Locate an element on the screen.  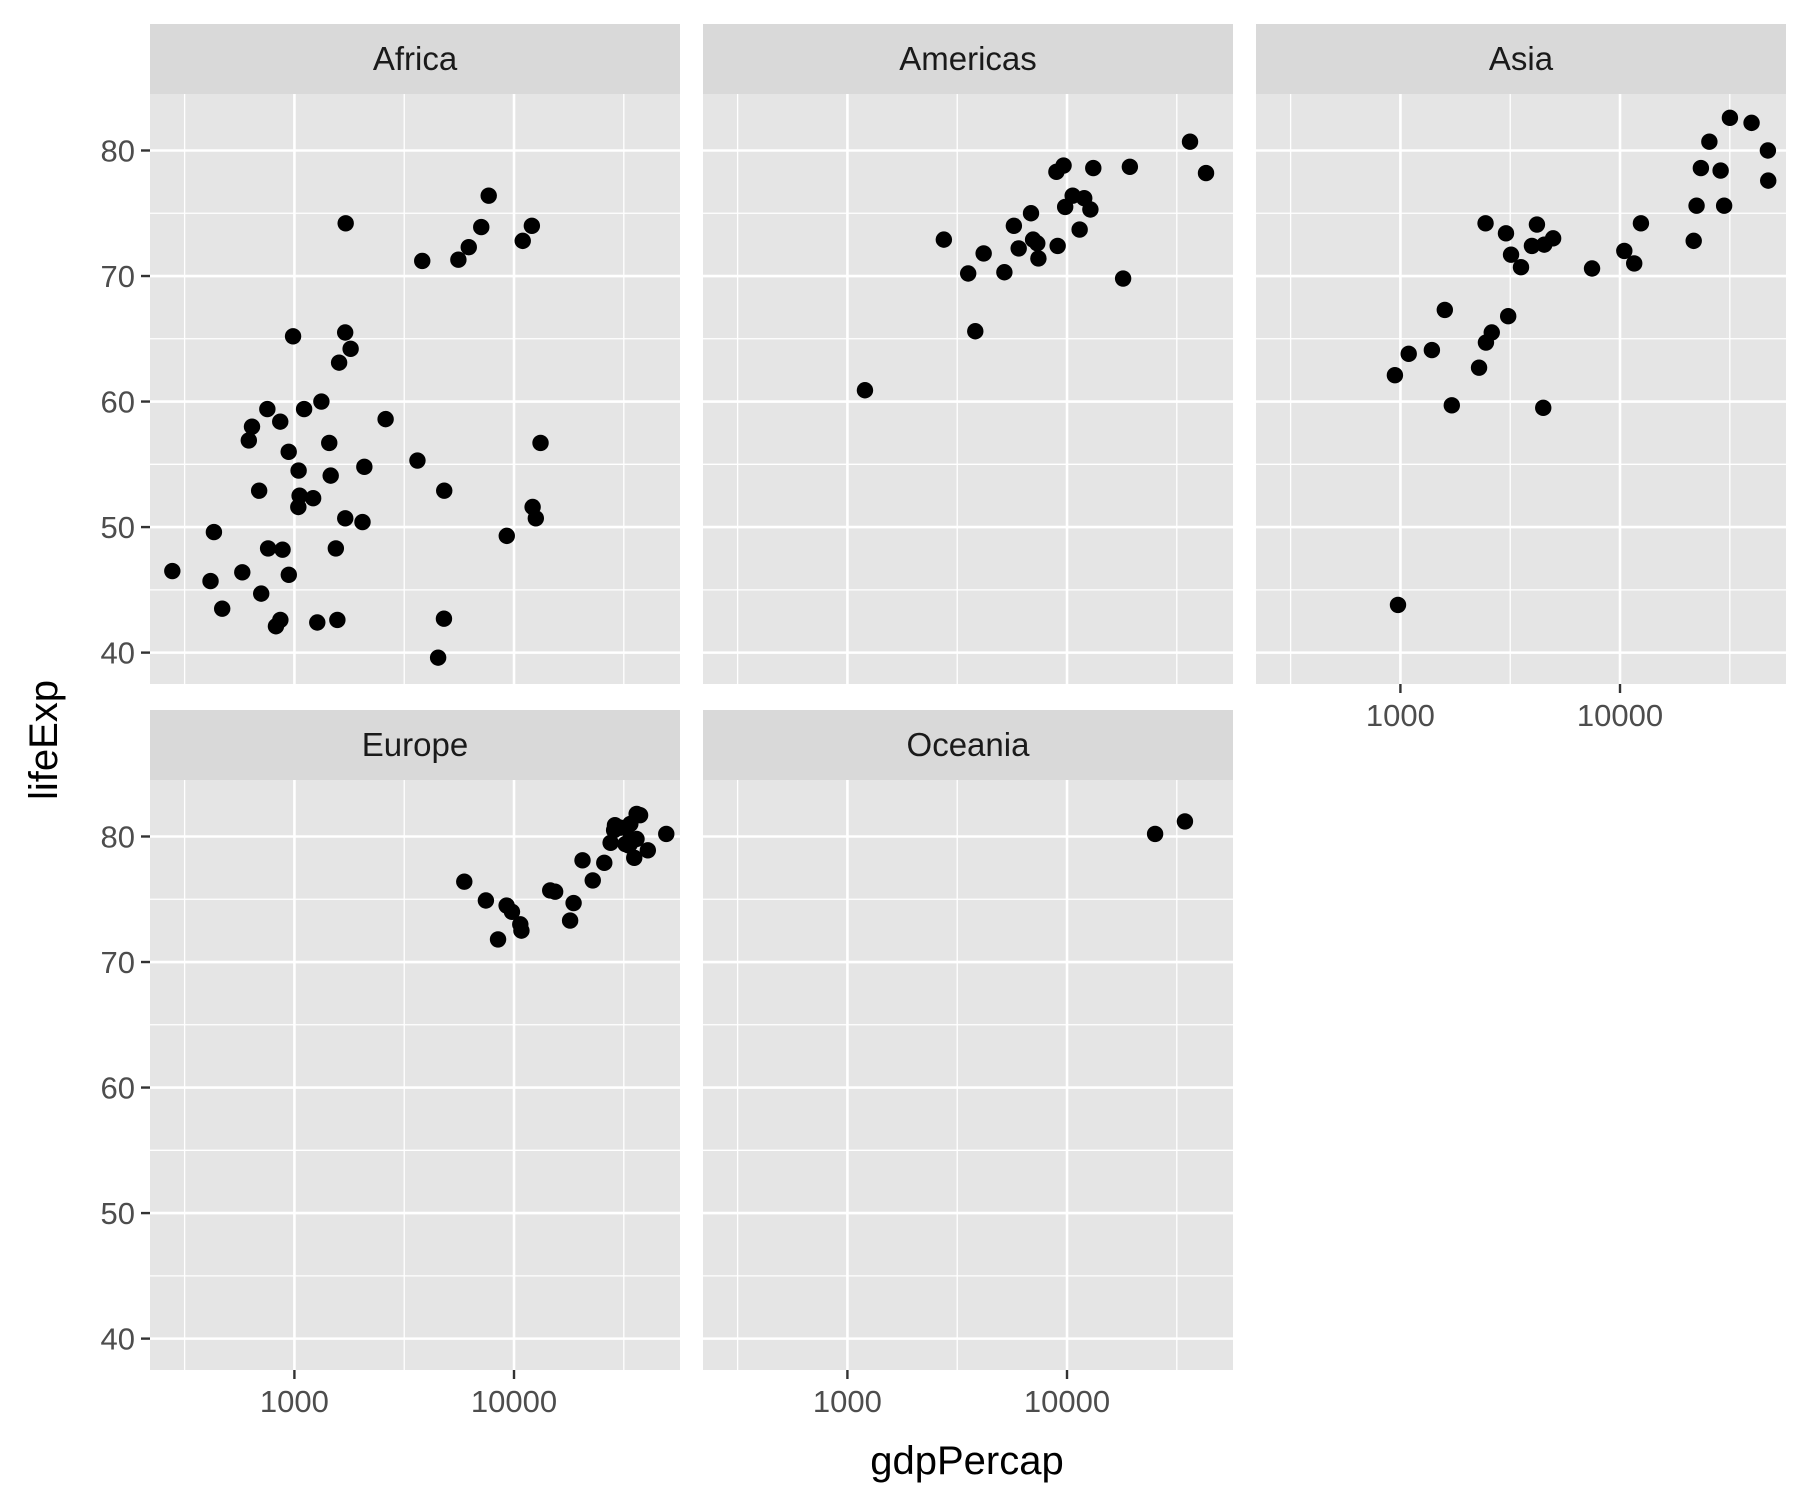
facet-panel-oceania: Oceania 1000 10000 is located at coordinates (968, 1064).